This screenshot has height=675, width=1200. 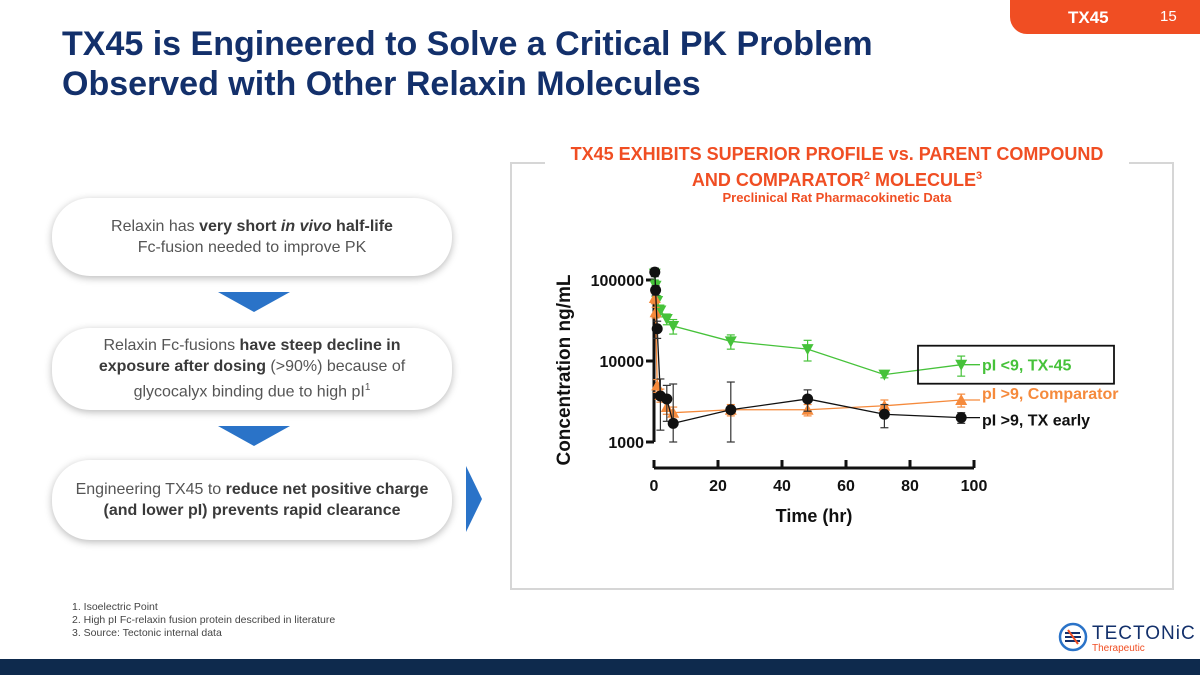 What do you see at coordinates (654, 486) in the screenshot?
I see `x-tick-label: 0` at bounding box center [654, 486].